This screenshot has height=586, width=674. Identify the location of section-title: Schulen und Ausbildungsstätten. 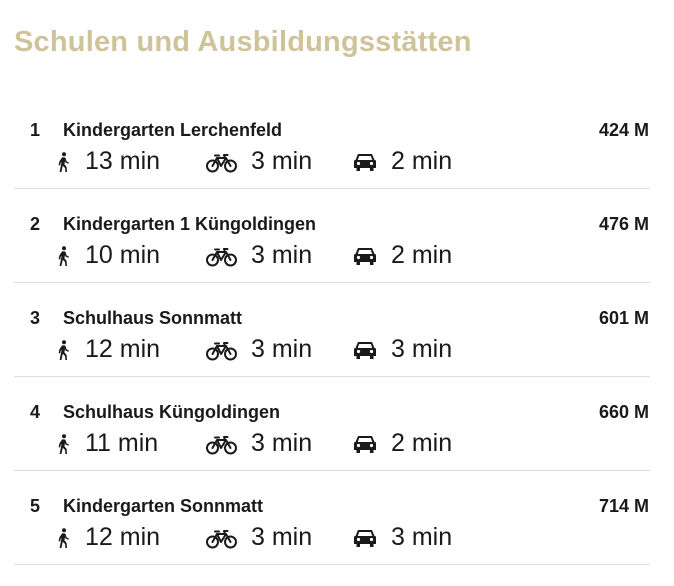
(243, 42).